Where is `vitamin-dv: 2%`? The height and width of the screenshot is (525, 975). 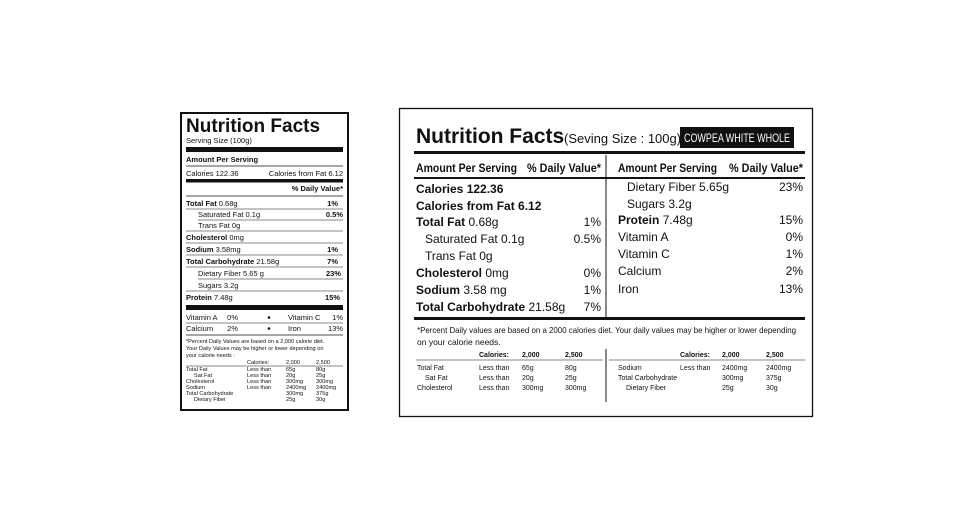
vitamin-dv: 2% is located at coordinates (232, 328).